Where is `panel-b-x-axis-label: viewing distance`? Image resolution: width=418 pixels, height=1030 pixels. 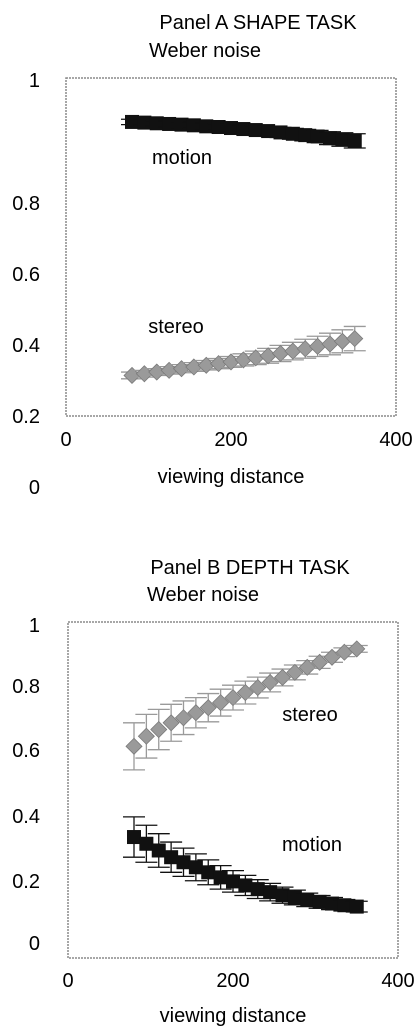
panel-b-x-axis-label: viewing distance is located at coordinates (233, 1016).